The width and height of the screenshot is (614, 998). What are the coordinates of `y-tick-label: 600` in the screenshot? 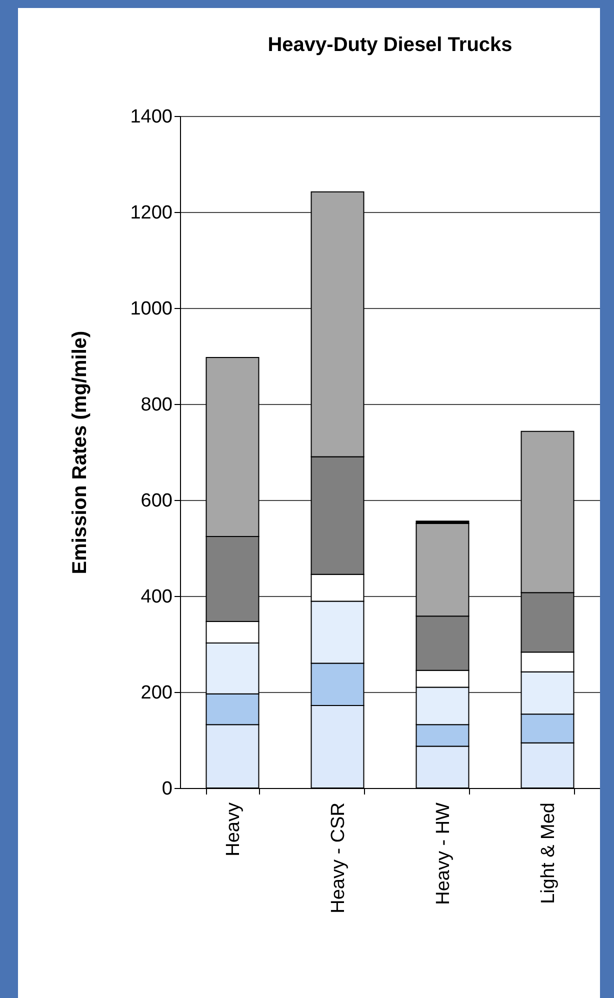 It's located at (156, 501).